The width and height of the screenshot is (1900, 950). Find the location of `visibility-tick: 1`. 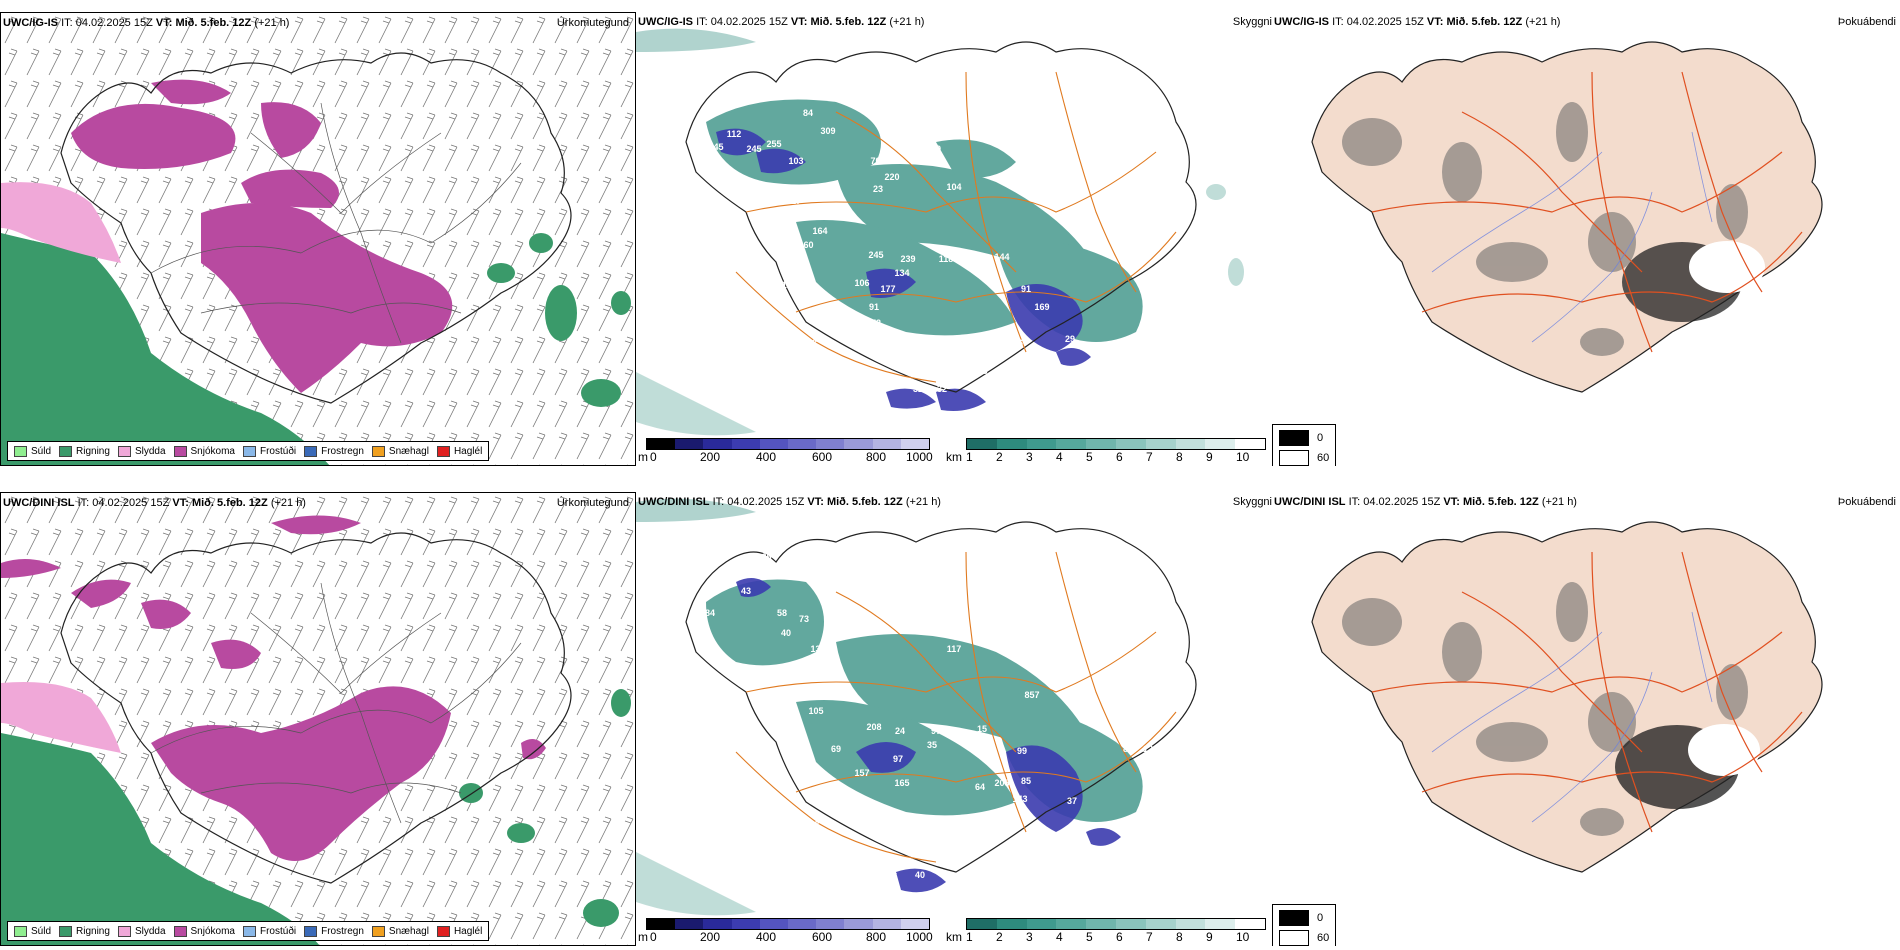

visibility-tick: 1 is located at coordinates (969, 457).